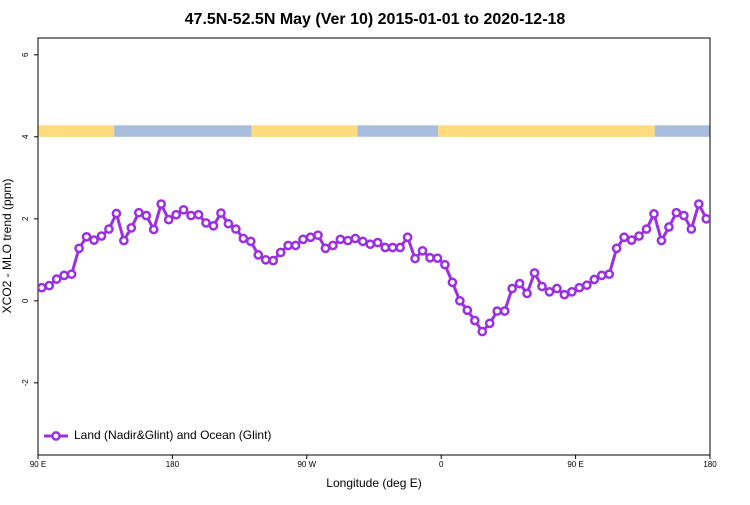 This screenshot has width=750, height=505. I want to click on x-tick-label: 90 W, so click(306, 464).